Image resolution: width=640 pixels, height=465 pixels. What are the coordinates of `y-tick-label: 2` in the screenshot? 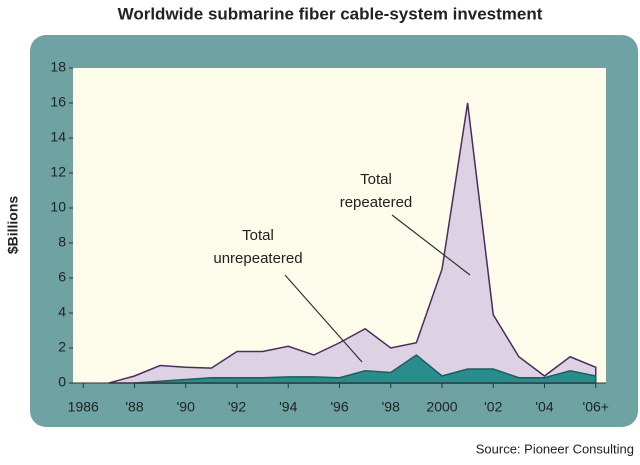 It's located at (62, 347).